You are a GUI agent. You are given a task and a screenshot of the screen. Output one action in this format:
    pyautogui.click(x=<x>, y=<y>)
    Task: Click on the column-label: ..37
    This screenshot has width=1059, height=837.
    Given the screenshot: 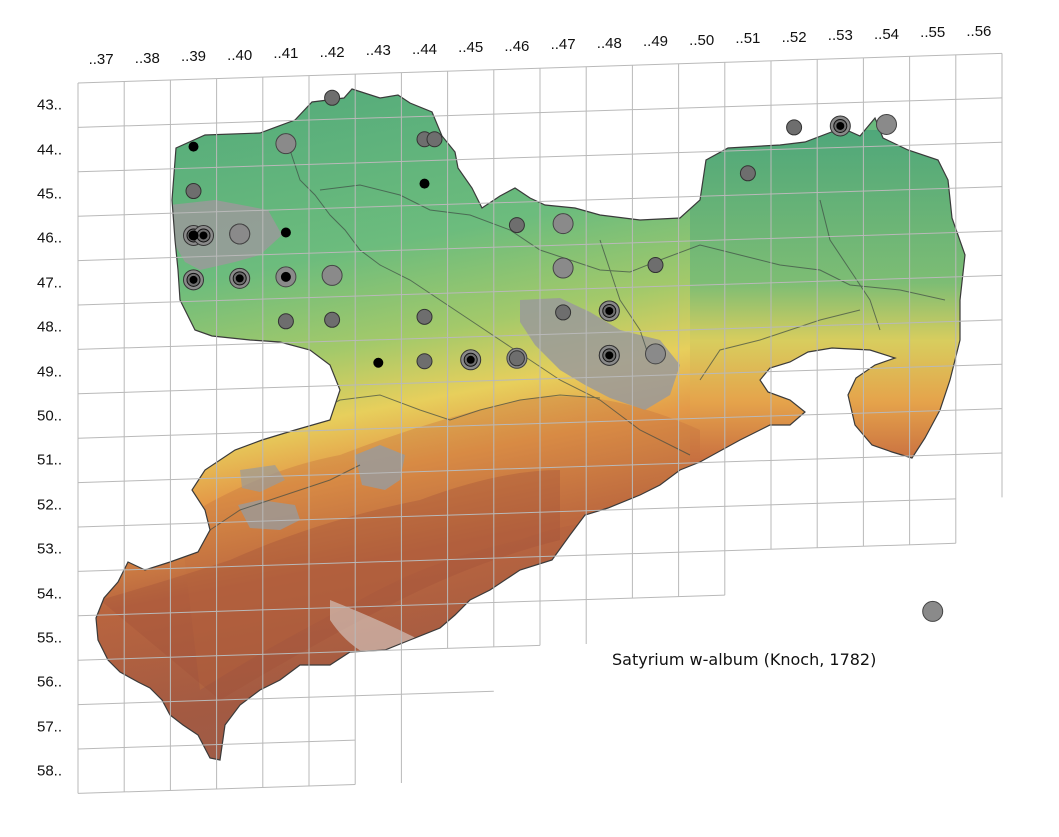 What is the action you would take?
    pyautogui.click(x=101, y=59)
    